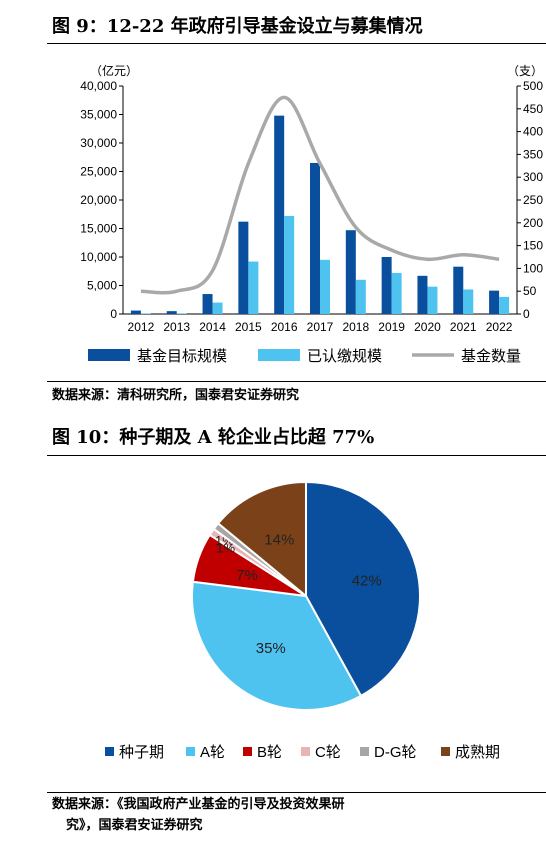 The width and height of the screenshot is (546, 852). Describe the element at coordinates (279, 355) in the screenshot. I see `legend-subscribed-scale-swatch` at that location.